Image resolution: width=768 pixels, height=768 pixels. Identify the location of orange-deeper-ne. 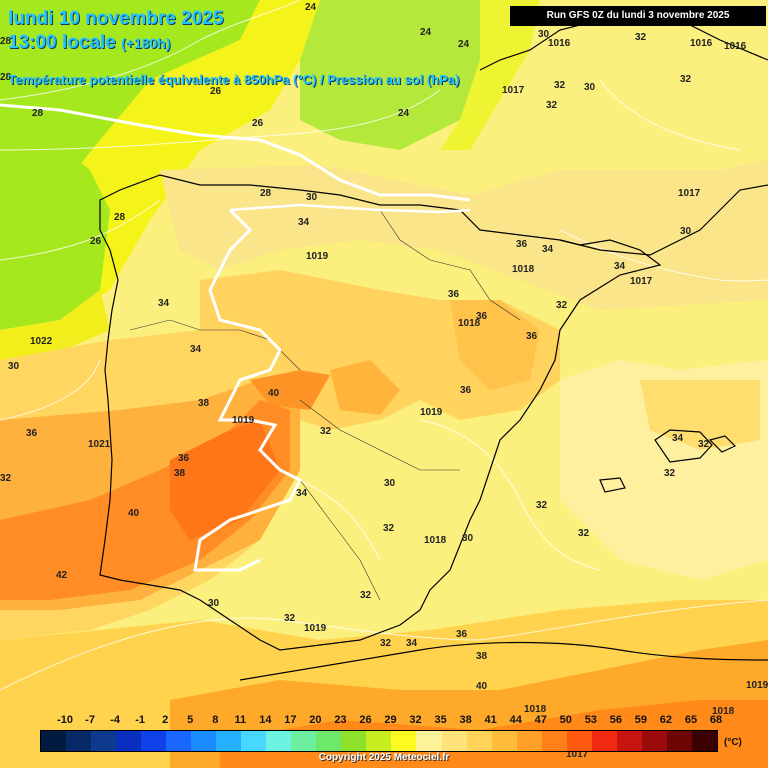
(495, 345).